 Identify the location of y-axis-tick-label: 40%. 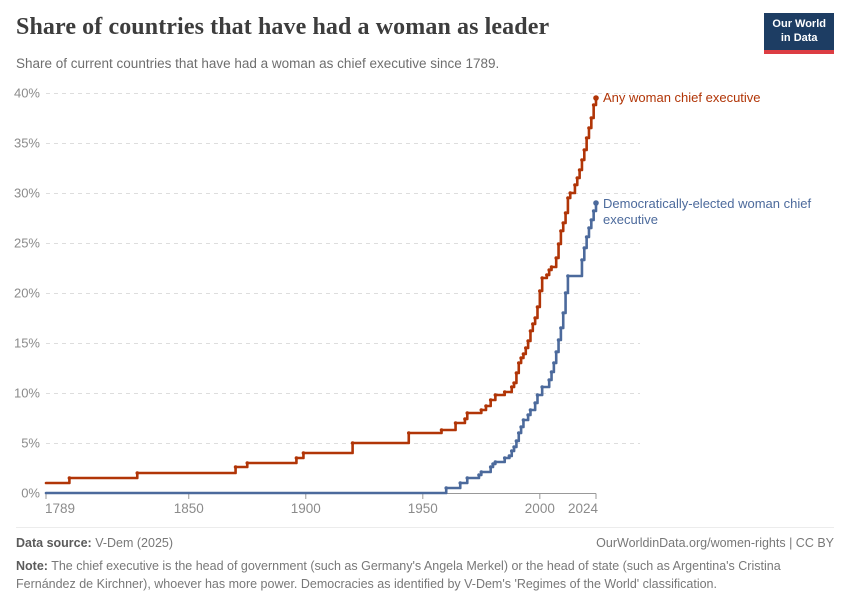
(27, 93).